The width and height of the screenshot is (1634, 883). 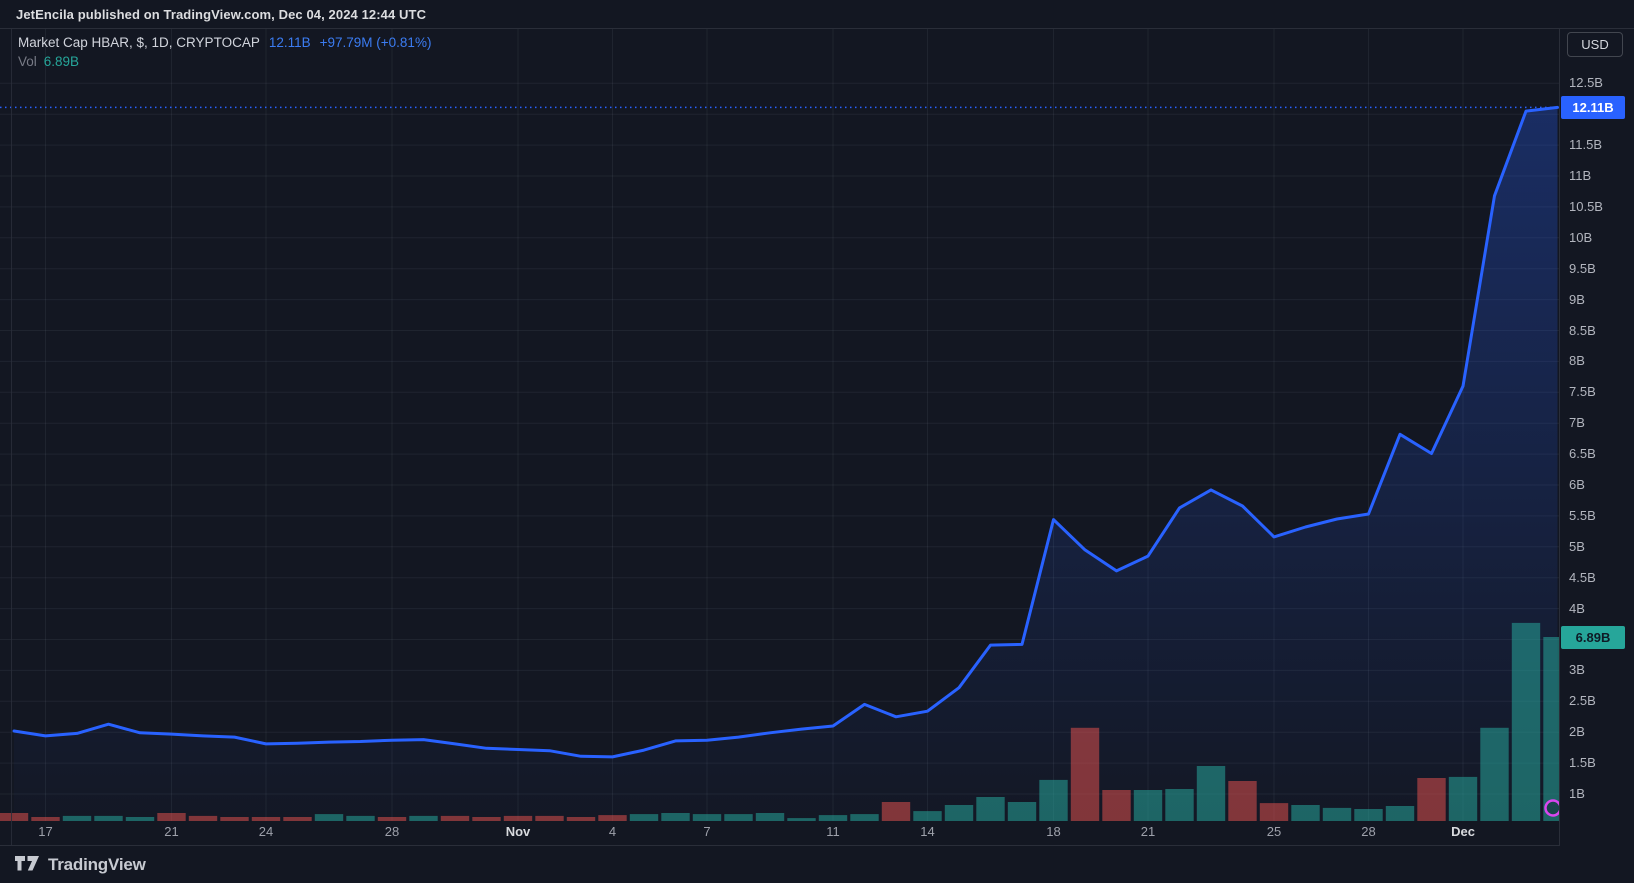 I want to click on price-tick: 5.5B, so click(x=1582, y=515).